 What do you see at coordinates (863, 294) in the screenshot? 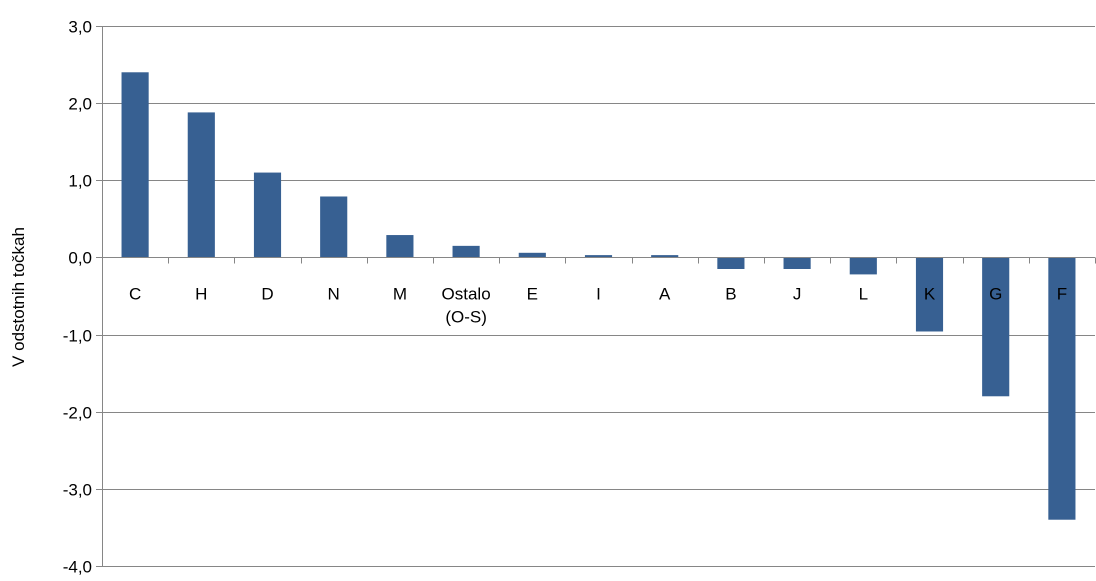
I see `category-label: L` at bounding box center [863, 294].